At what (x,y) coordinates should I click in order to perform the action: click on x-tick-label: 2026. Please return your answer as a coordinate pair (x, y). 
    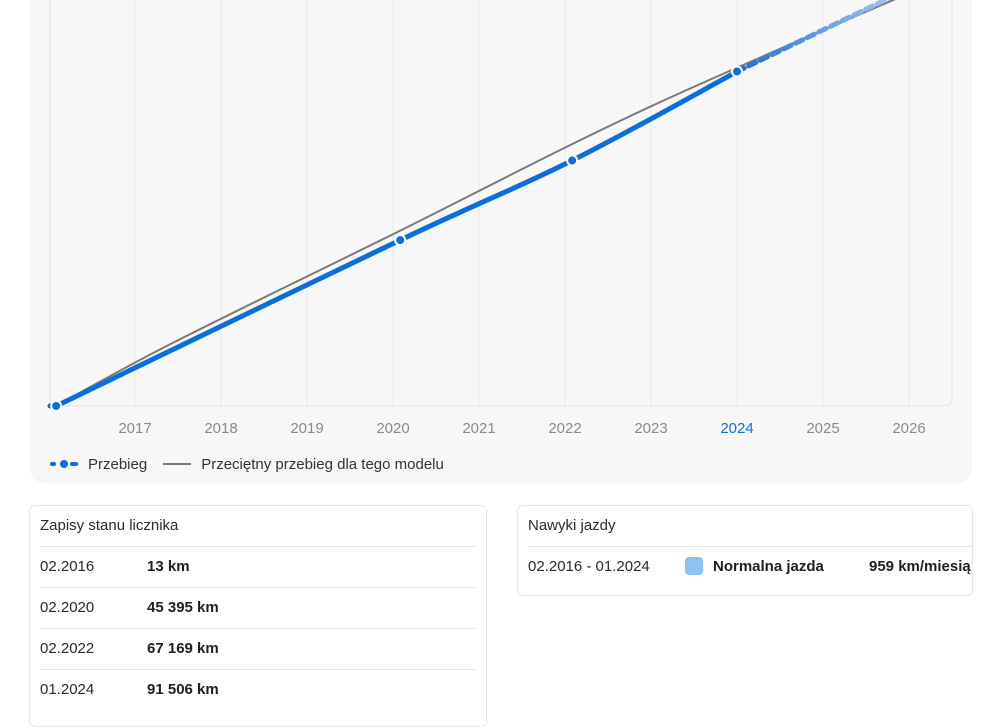
    Looking at the image, I should click on (908, 428).